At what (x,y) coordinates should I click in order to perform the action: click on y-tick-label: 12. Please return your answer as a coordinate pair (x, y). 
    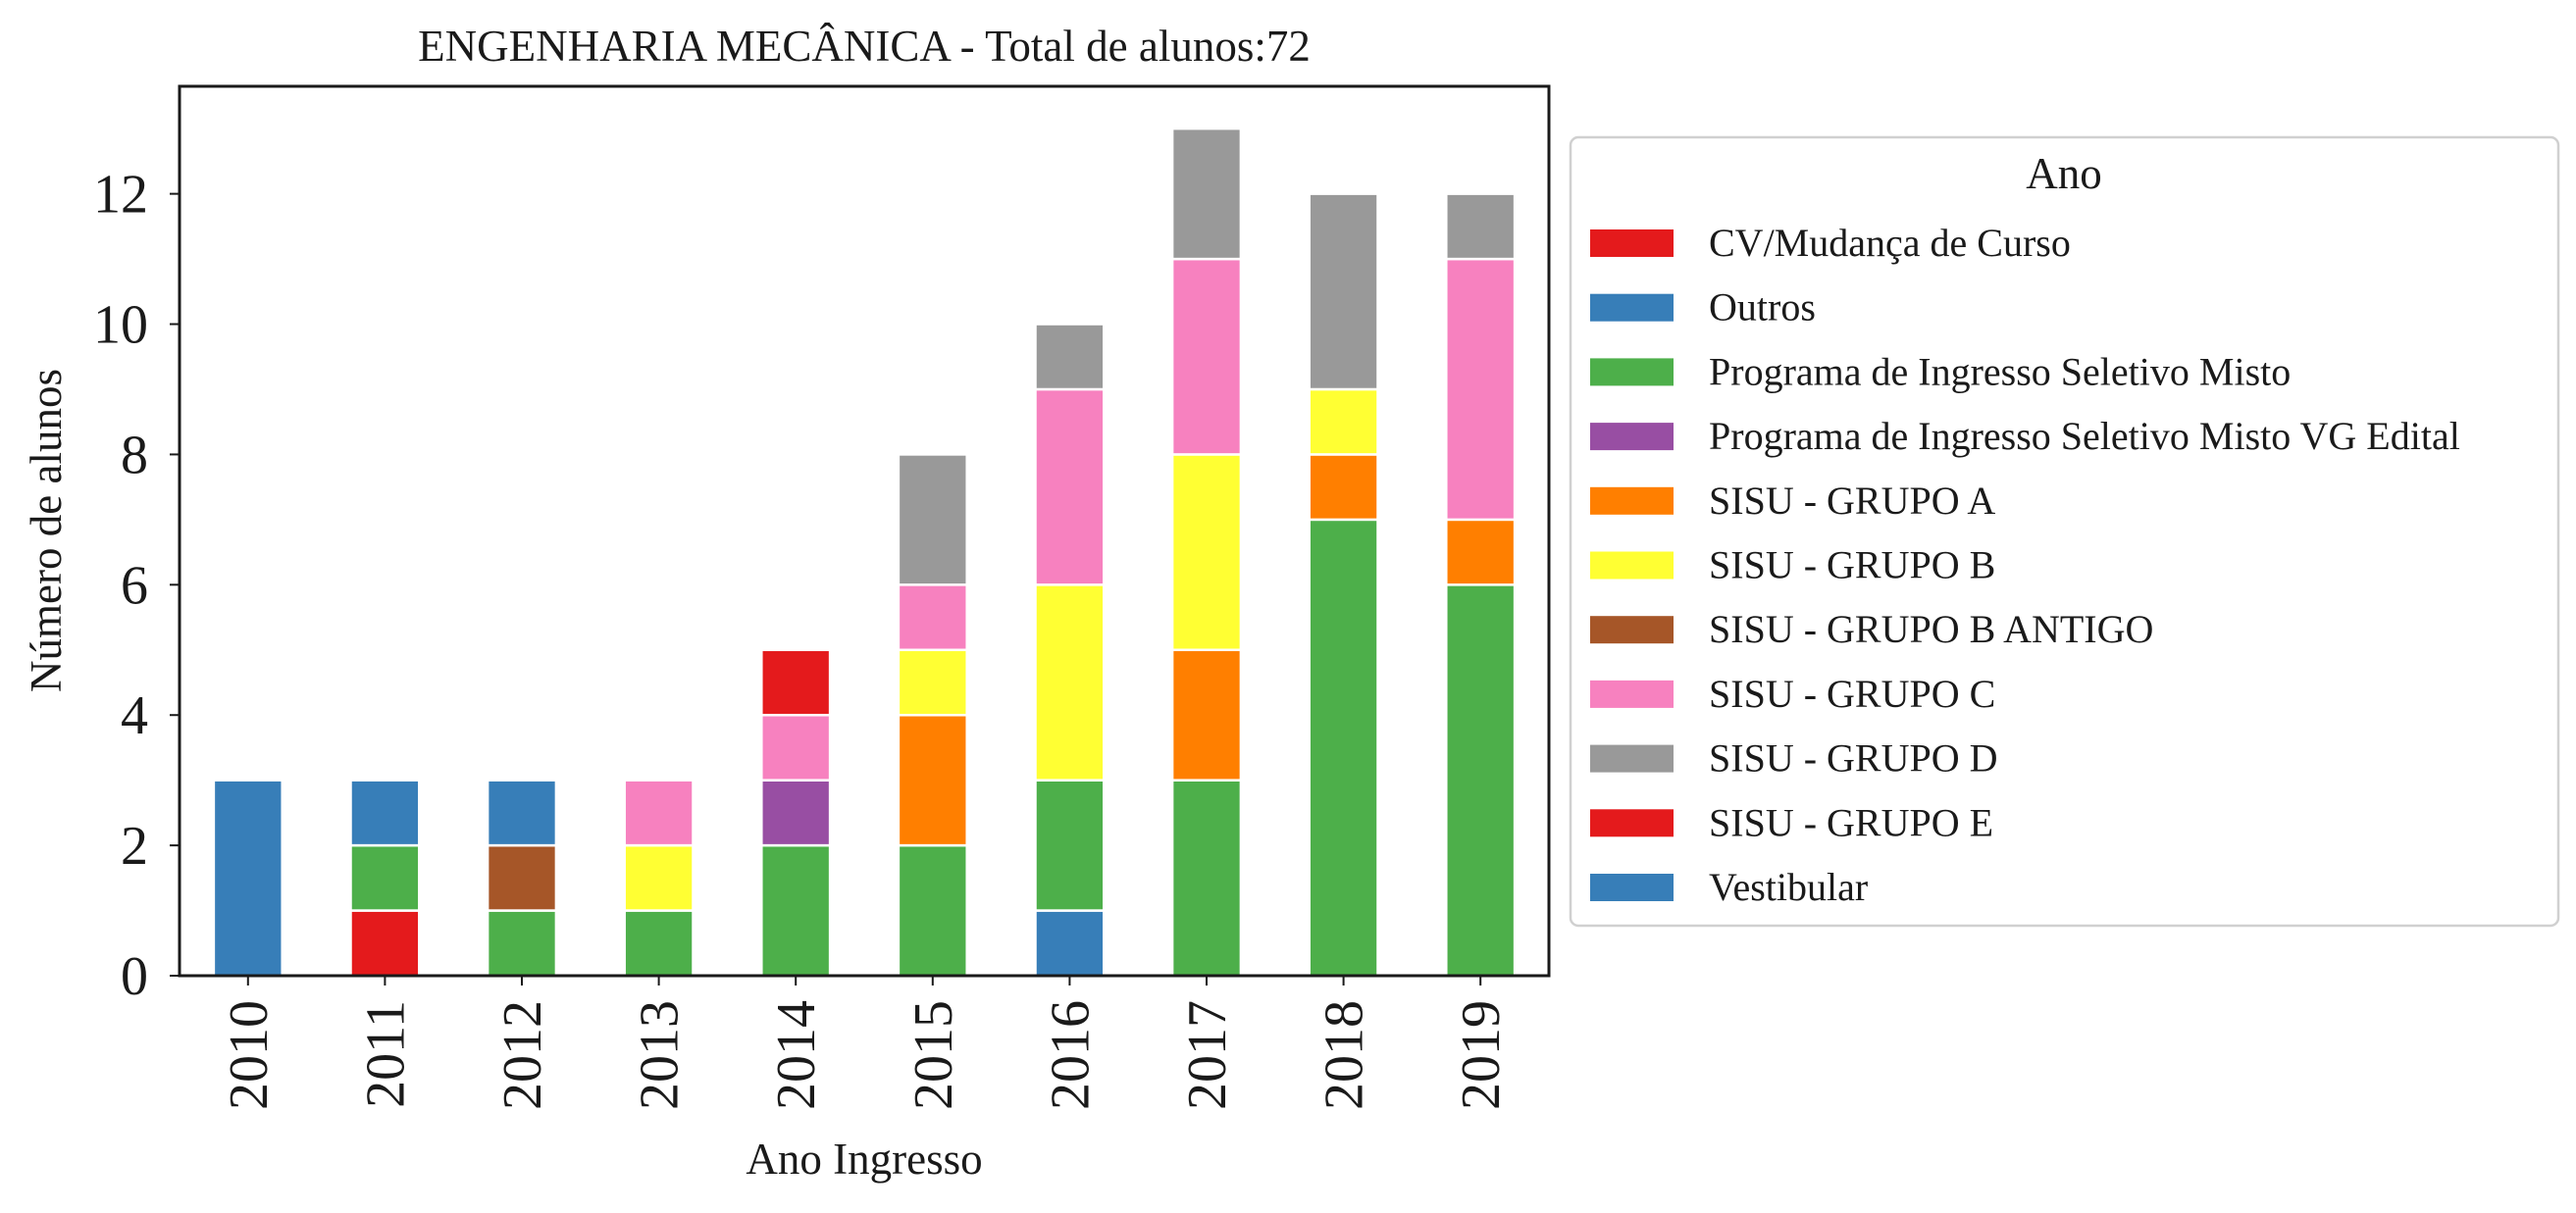
    Looking at the image, I should click on (120, 195).